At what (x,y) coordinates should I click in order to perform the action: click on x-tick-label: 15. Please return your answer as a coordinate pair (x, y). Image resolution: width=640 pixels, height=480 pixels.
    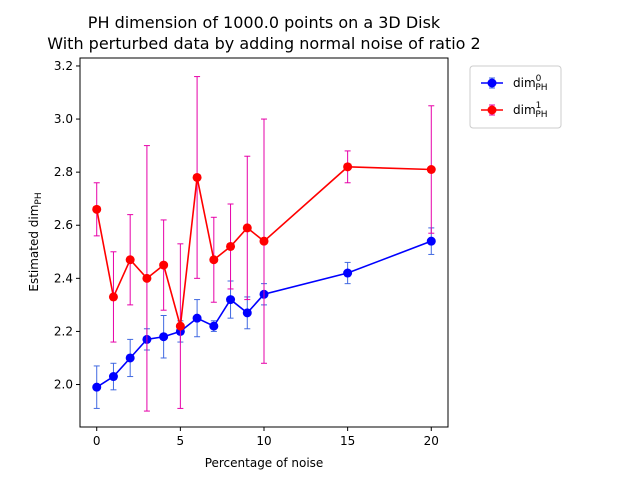
    Looking at the image, I should click on (347, 441).